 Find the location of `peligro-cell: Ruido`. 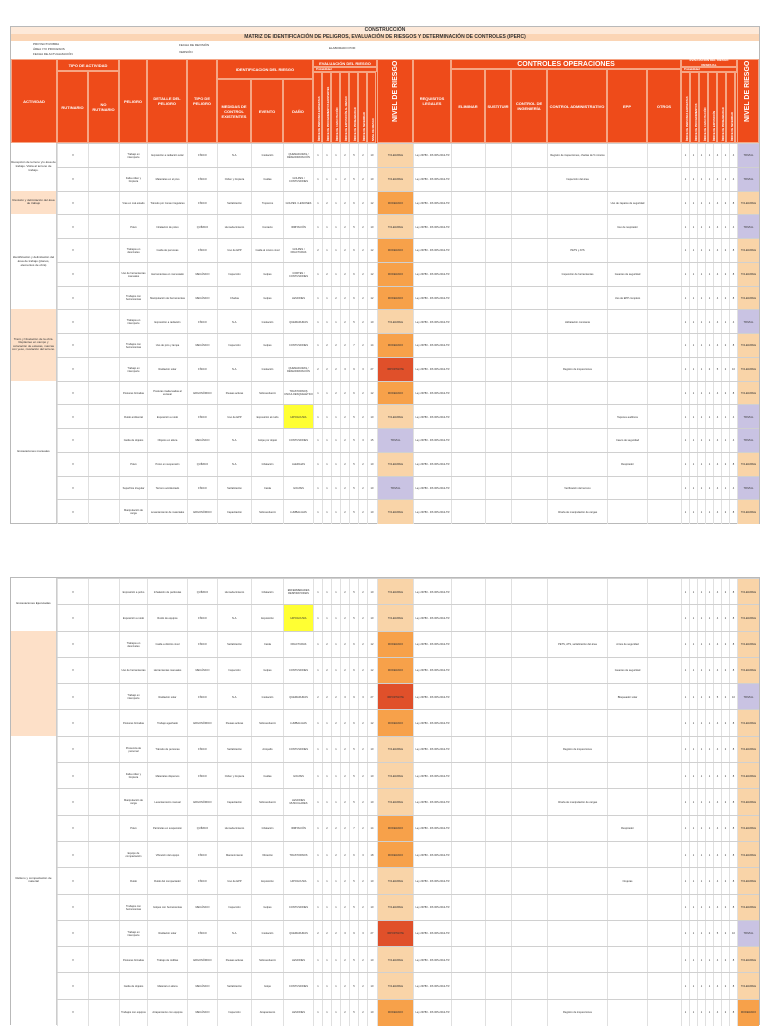

peligro-cell: Ruido is located at coordinates (133, 881).